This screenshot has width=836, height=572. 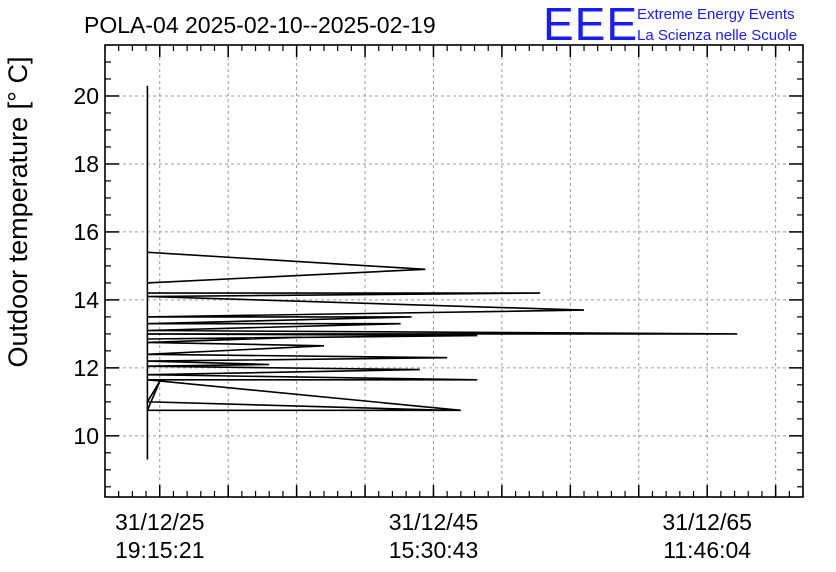 What do you see at coordinates (86, 164) in the screenshot?
I see `y-tick-label: 18` at bounding box center [86, 164].